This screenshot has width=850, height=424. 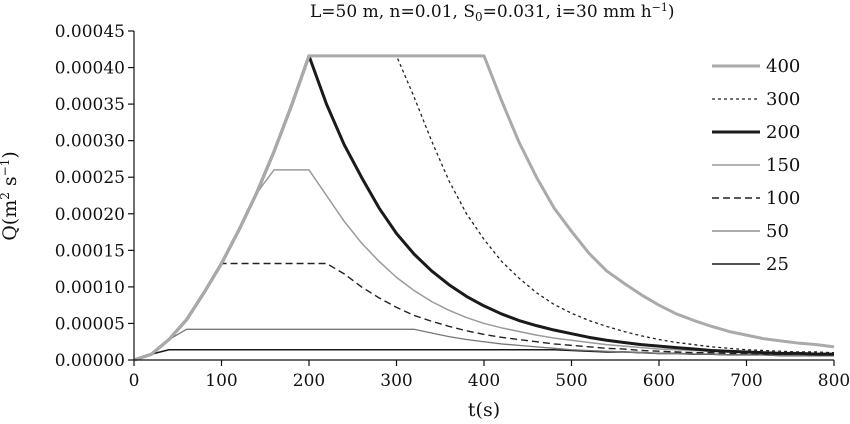 What do you see at coordinates (756, 165) in the screenshot?
I see `legend: 400 300 200 150 100 50 25` at bounding box center [756, 165].